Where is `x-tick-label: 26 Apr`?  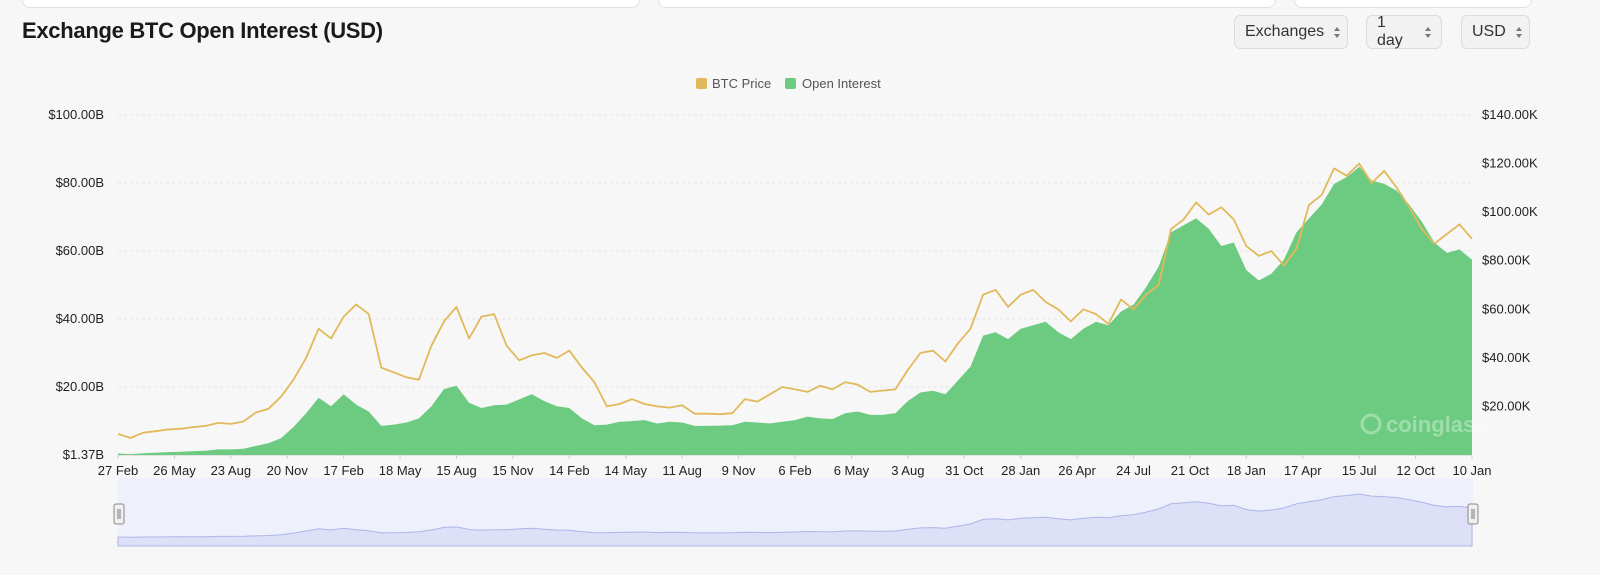
x-tick-label: 26 Apr is located at coordinates (1077, 470).